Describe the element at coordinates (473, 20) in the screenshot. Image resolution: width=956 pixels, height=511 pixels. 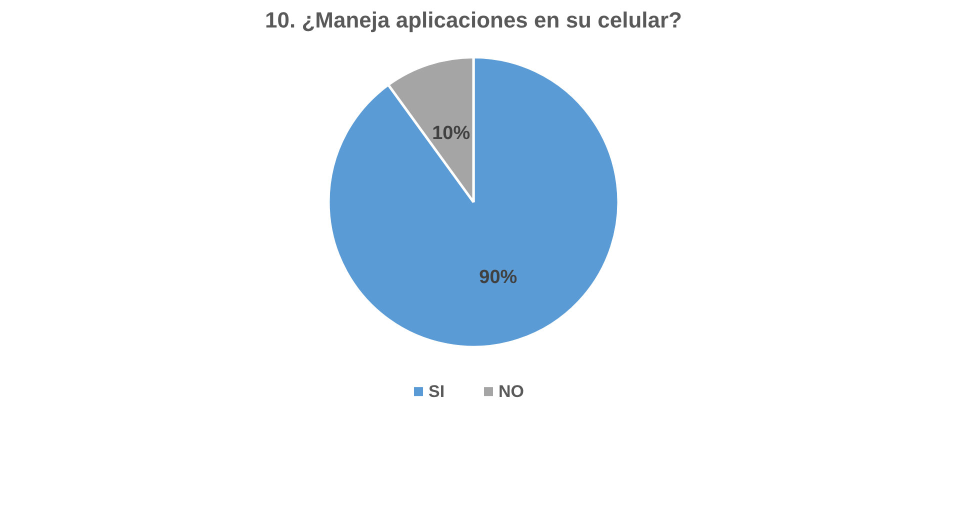
I see `chart-title: 10. ¿Maneja aplicaciones en su celular?` at that location.